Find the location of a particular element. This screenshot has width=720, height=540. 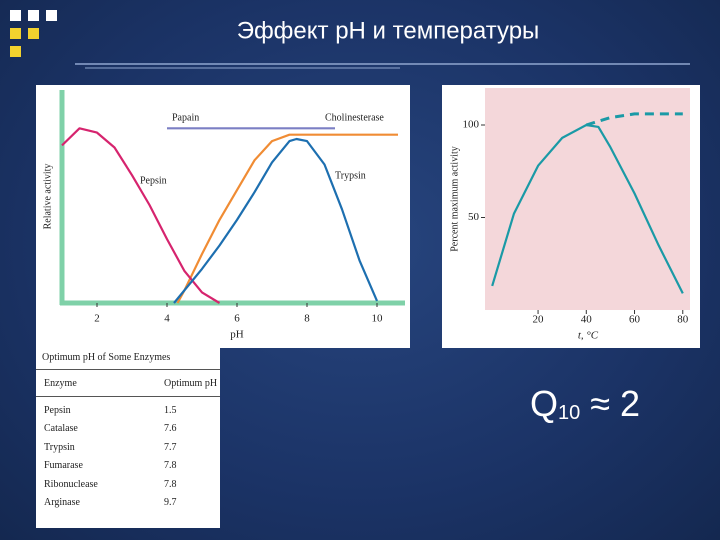

x-tick-label: 80 is located at coordinates (683, 320).